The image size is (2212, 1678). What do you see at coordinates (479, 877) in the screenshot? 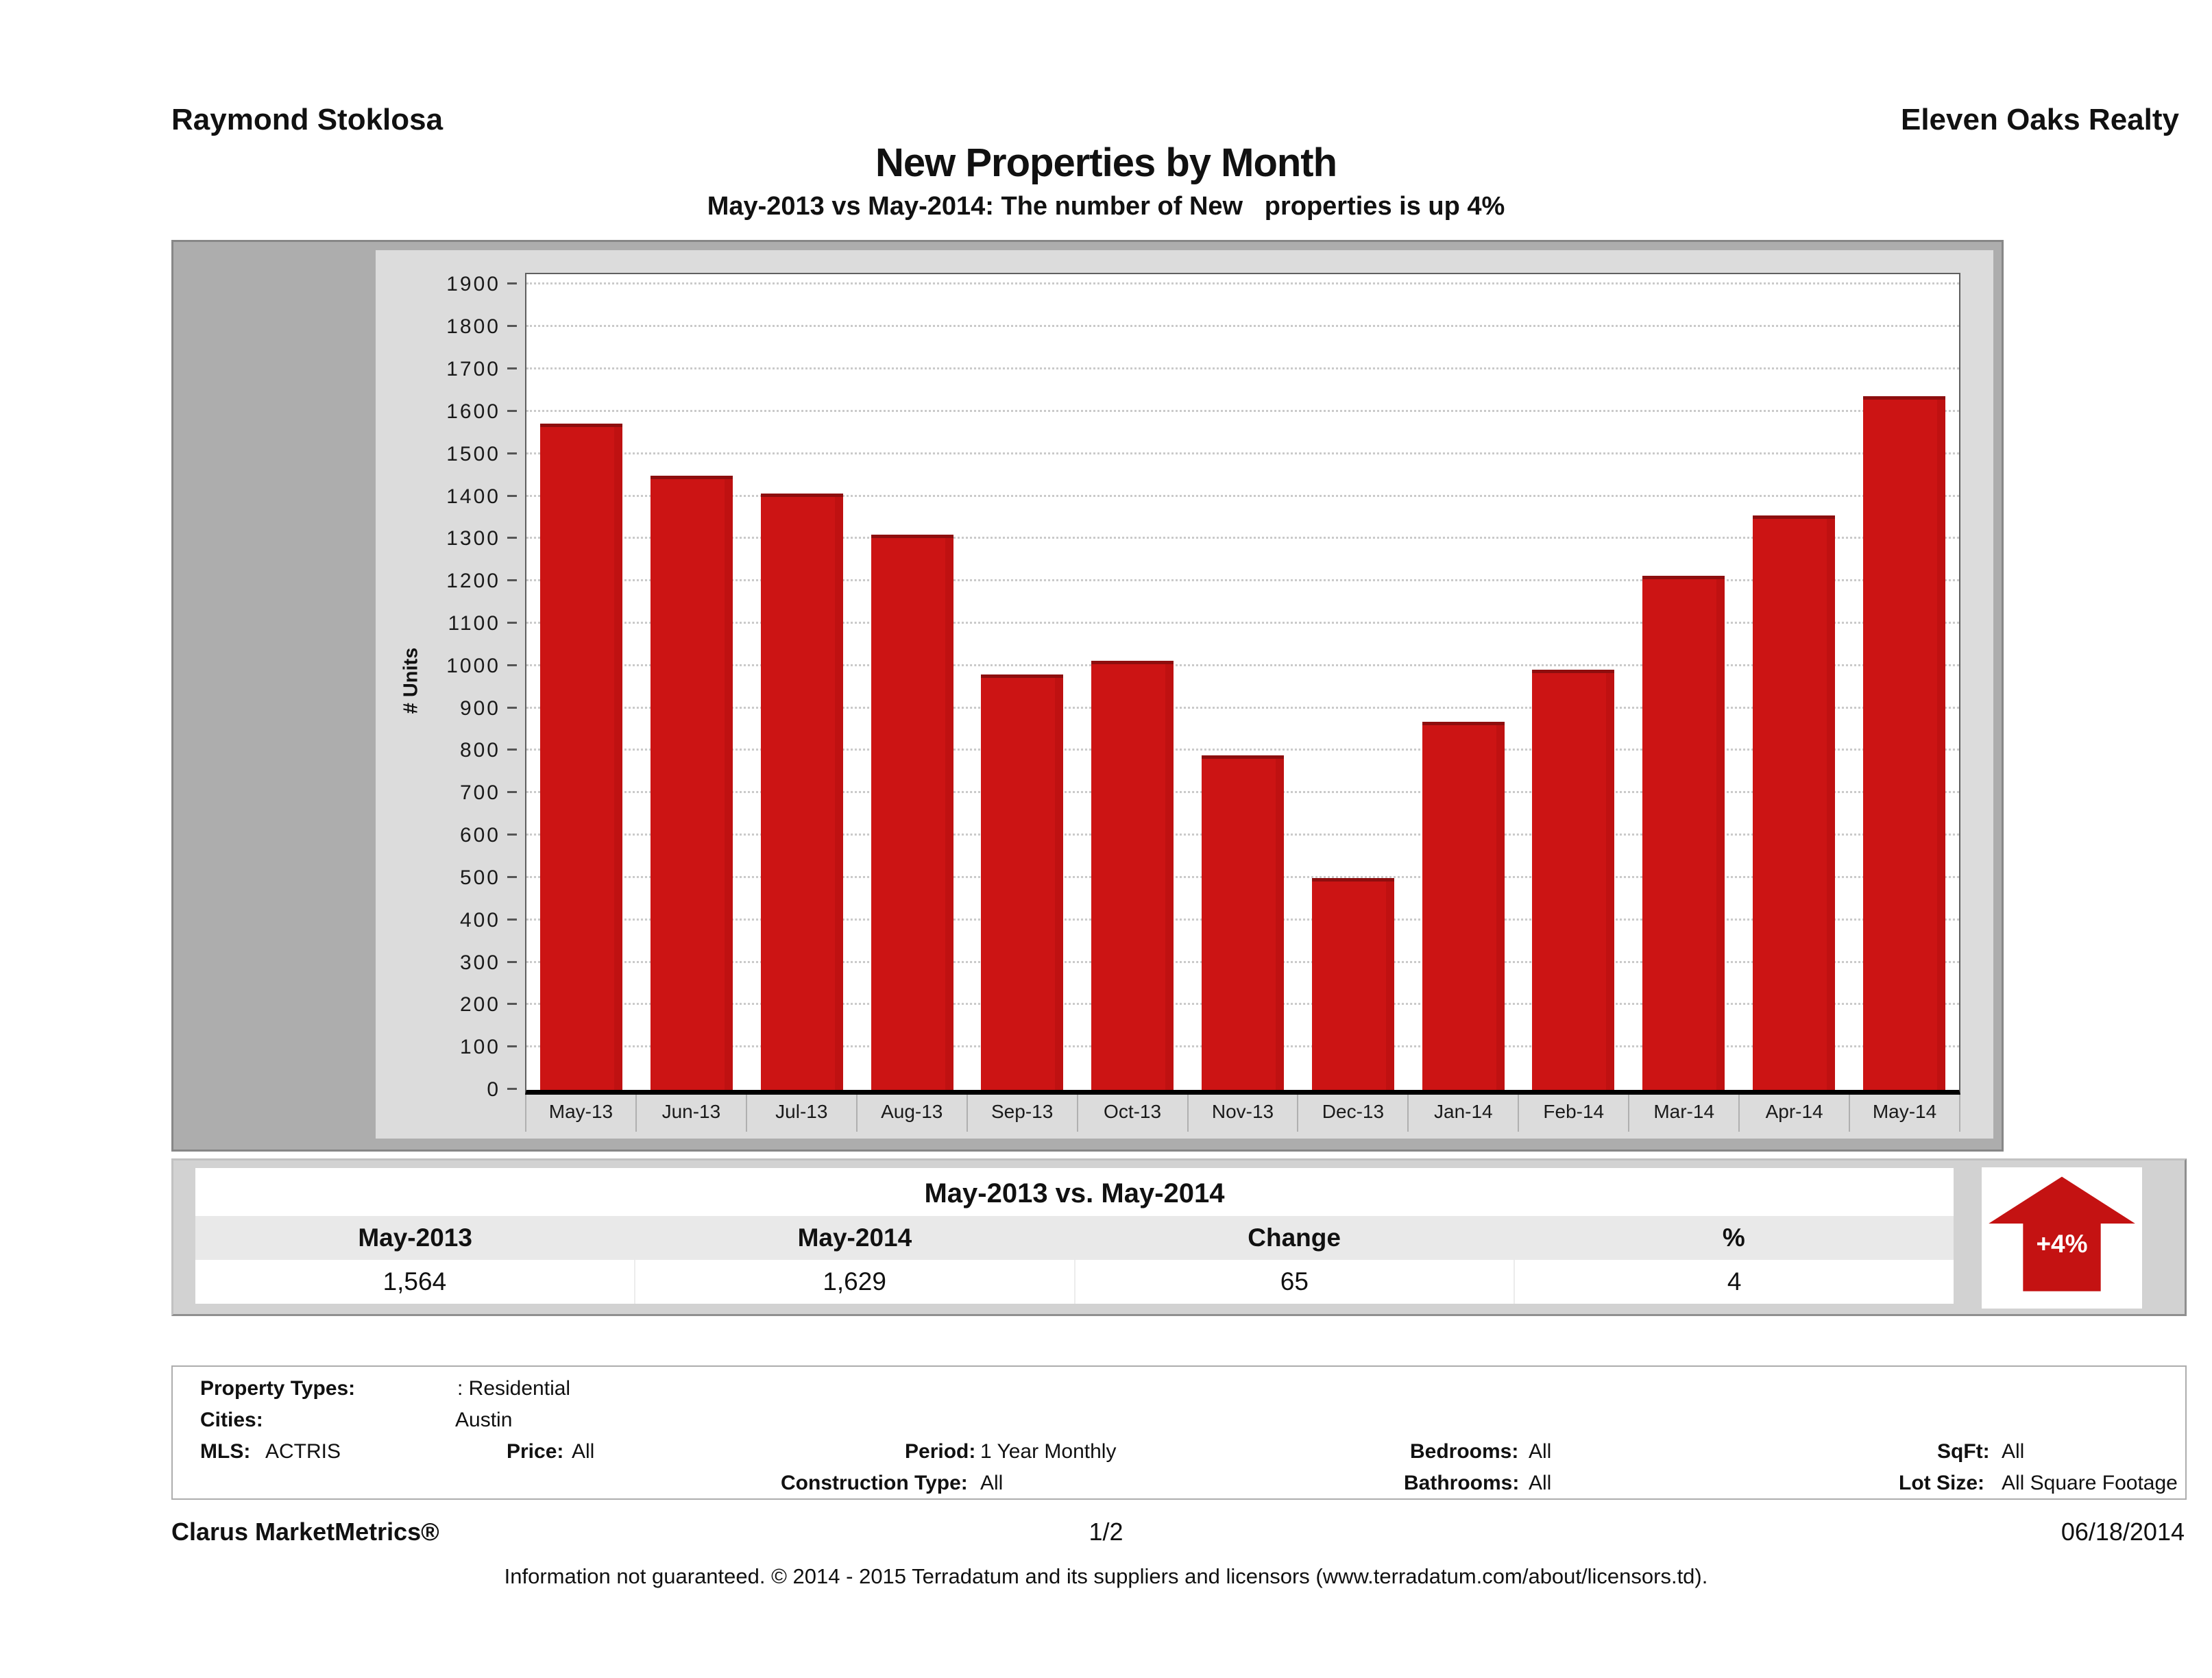
I see `y-tick-label: 500` at bounding box center [479, 877].